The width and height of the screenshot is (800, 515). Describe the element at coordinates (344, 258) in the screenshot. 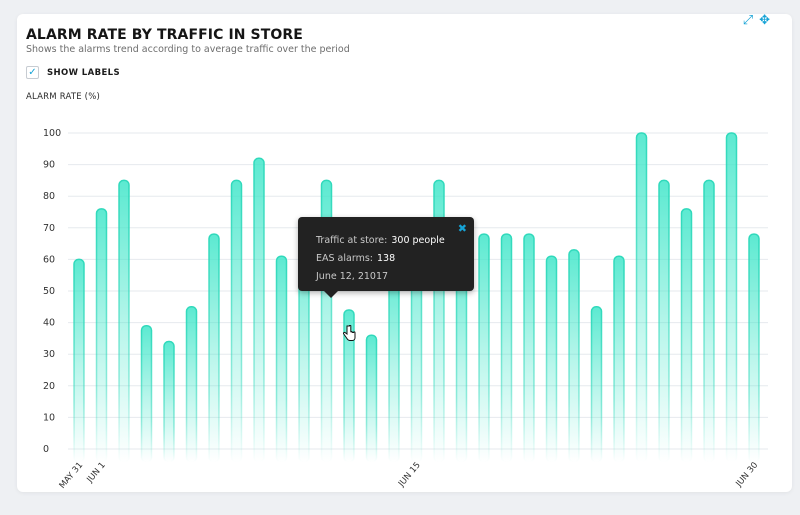

I see `tooltip-alarms-label: EAS alarms:` at that location.